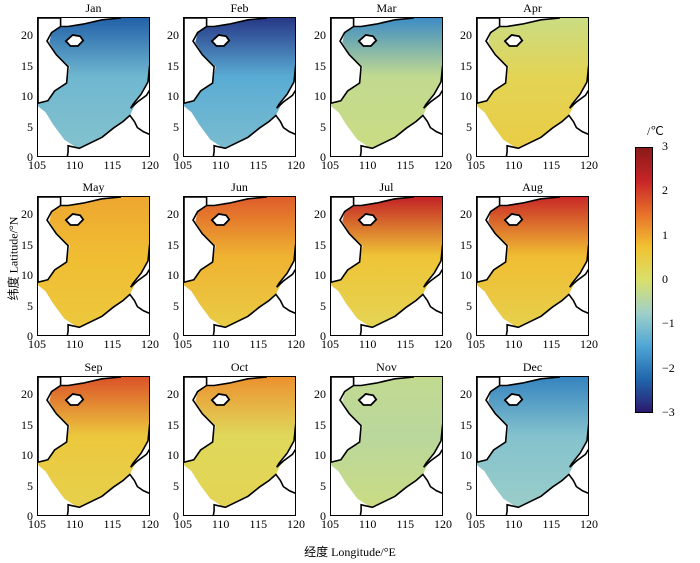 This screenshot has height=563, width=700. I want to click on panel-title: Oct, so click(239, 367).